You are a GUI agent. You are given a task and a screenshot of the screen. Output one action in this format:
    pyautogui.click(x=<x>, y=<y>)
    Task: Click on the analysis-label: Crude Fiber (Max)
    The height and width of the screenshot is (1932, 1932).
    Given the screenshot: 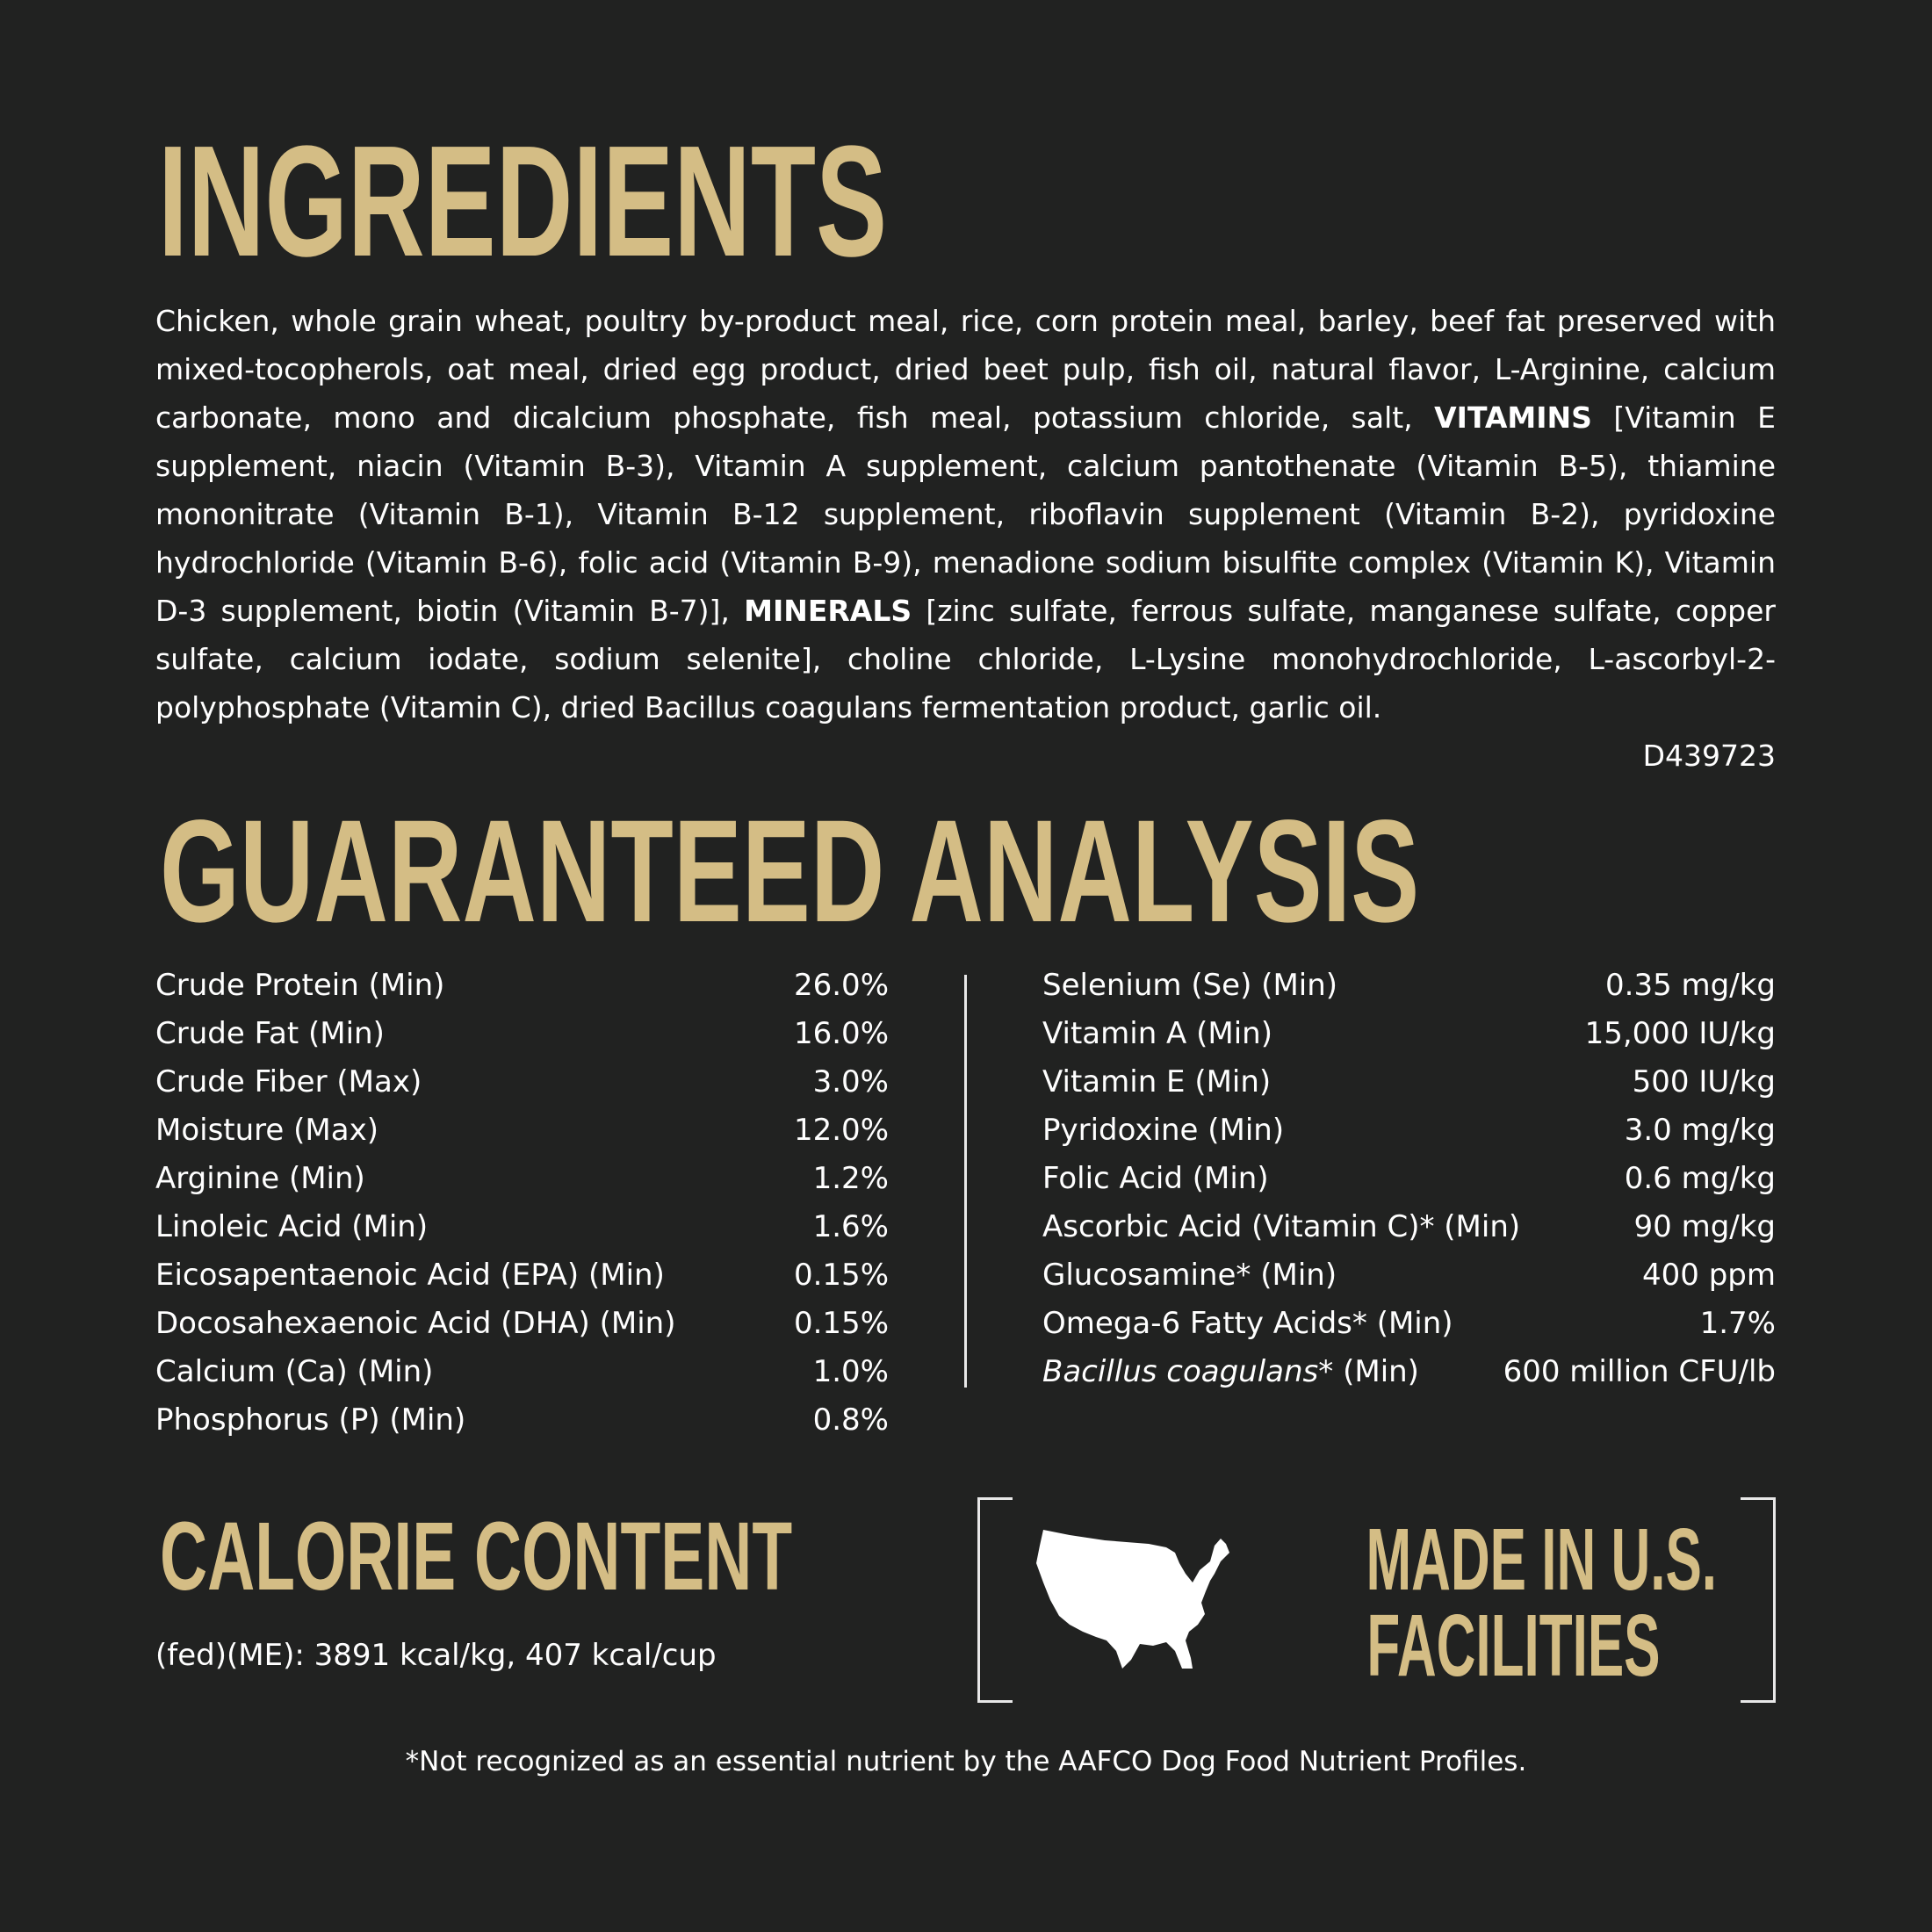 What is the action you would take?
    pyautogui.click(x=288, y=1081)
    